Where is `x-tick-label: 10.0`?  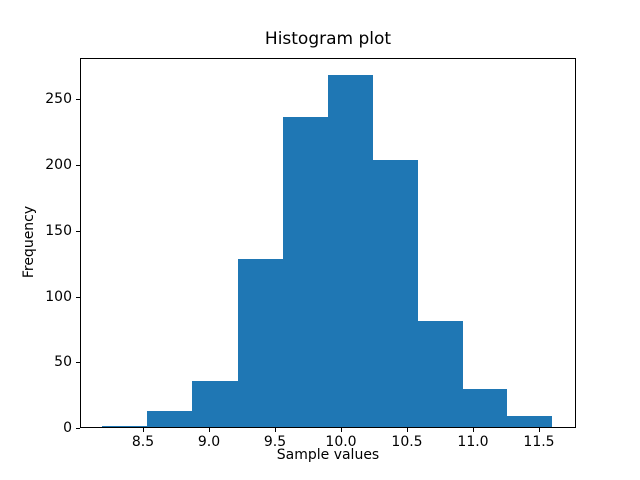
x-tick-label: 10.0 is located at coordinates (341, 442).